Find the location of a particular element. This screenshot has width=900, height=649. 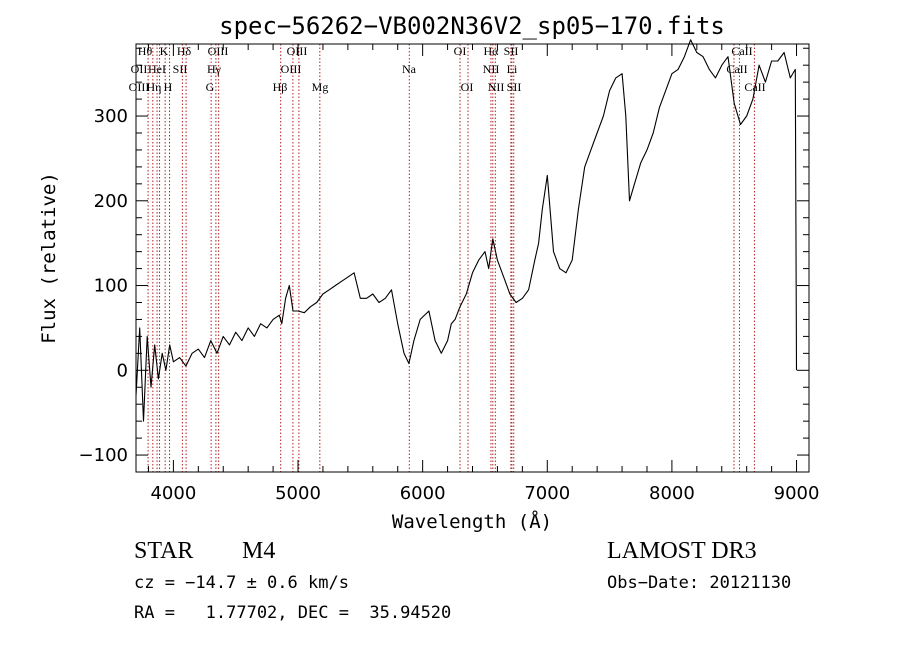

line-label-1-7: Li is located at coordinates (512, 69).